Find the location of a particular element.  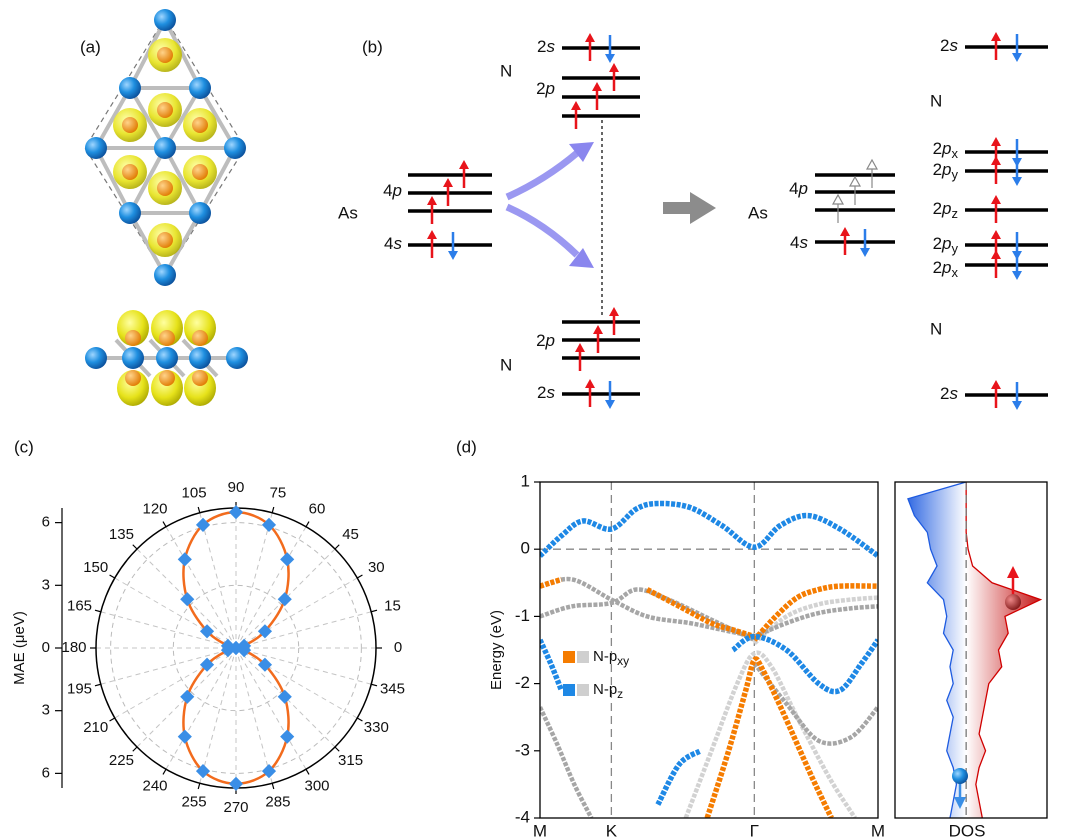

theta-tick-label: 75 is located at coordinates (278, 492).